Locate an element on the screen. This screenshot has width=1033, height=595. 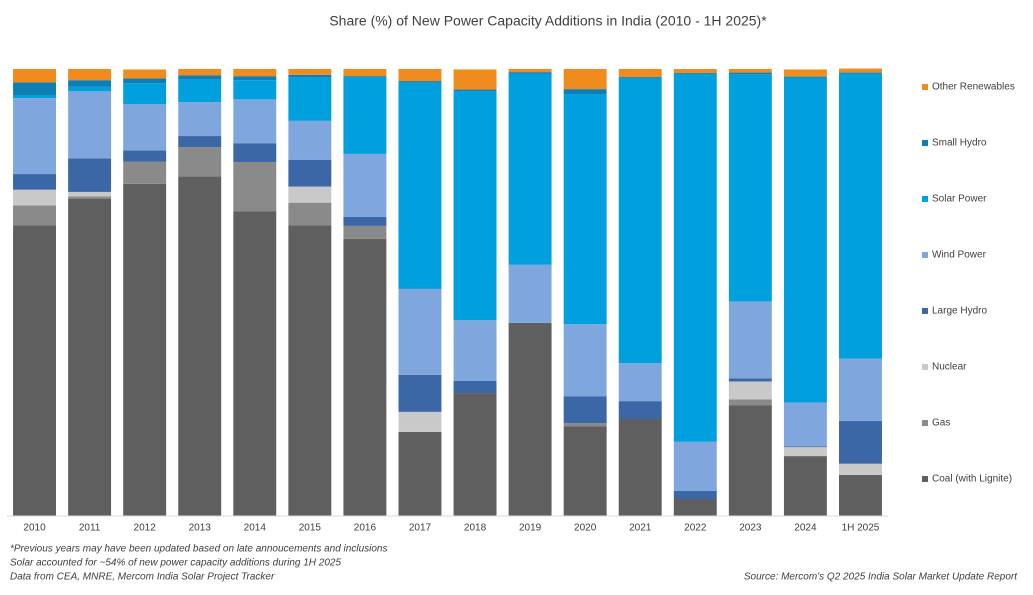
x-tick-label: 2013 is located at coordinates (200, 528).